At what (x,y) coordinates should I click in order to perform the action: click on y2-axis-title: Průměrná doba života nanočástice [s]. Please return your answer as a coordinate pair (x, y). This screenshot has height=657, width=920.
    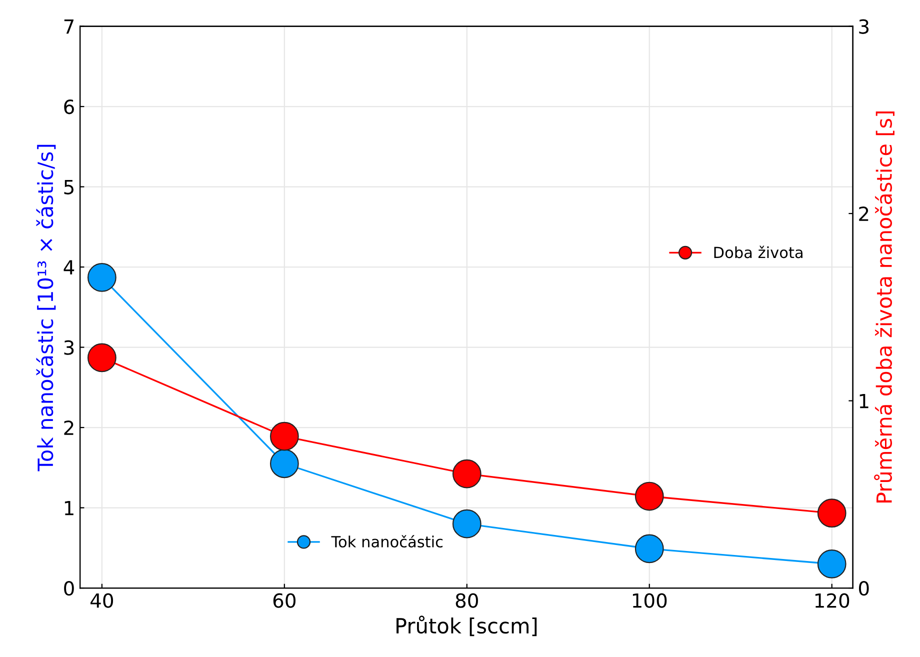
    Looking at the image, I should click on (884, 307).